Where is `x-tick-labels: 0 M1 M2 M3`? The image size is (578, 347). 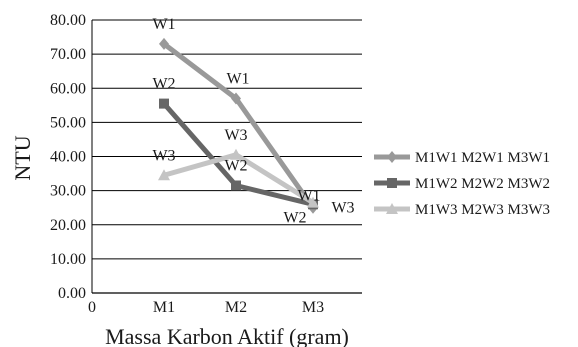 x-tick-labels: 0 M1 M2 M3 is located at coordinates (206, 307).